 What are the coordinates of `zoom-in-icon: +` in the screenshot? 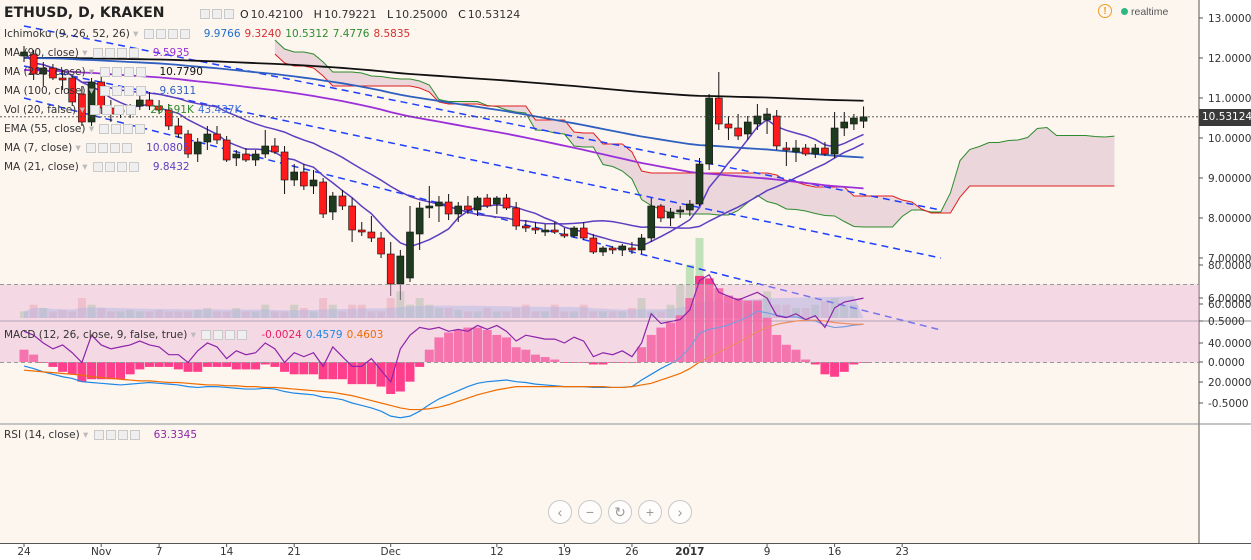 It's located at (650, 512).